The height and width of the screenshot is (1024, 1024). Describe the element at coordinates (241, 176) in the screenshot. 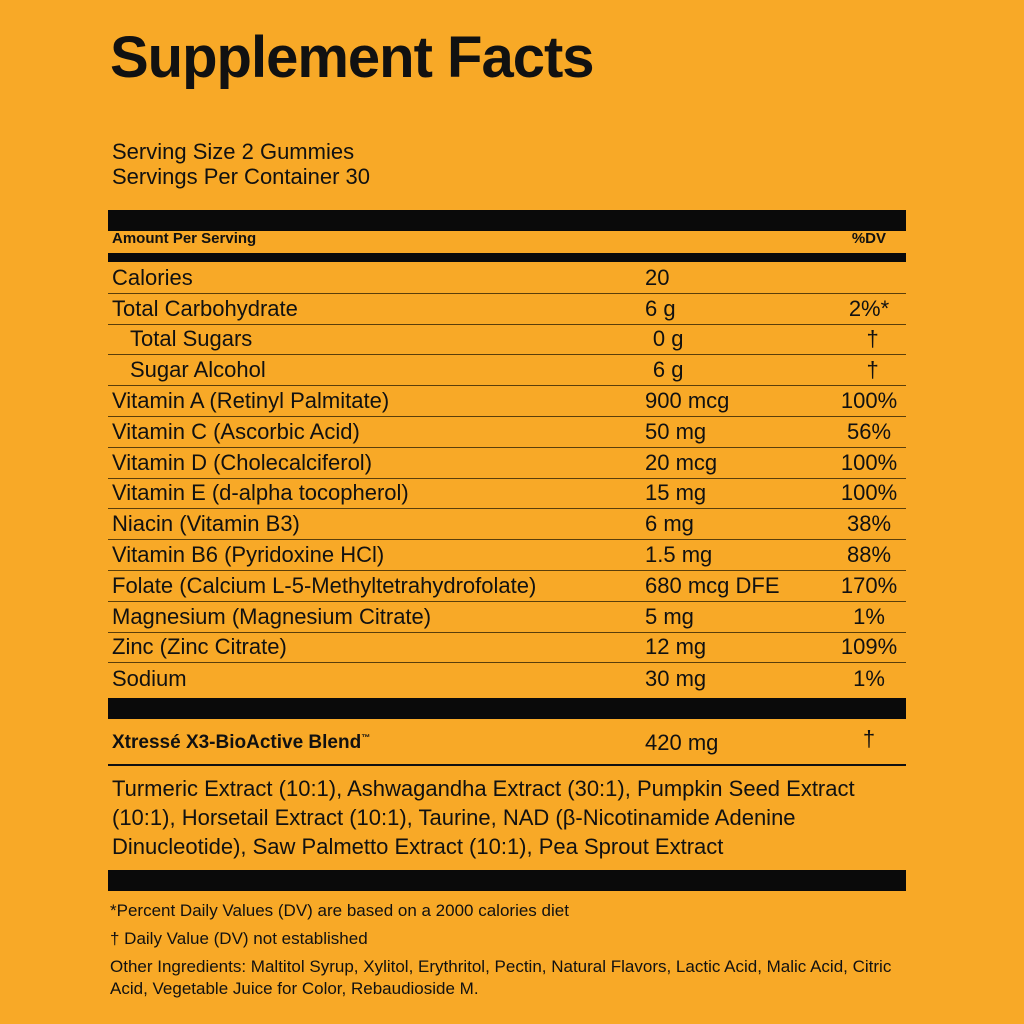

I see `servings-per-container: Servings Per Container 30` at that location.